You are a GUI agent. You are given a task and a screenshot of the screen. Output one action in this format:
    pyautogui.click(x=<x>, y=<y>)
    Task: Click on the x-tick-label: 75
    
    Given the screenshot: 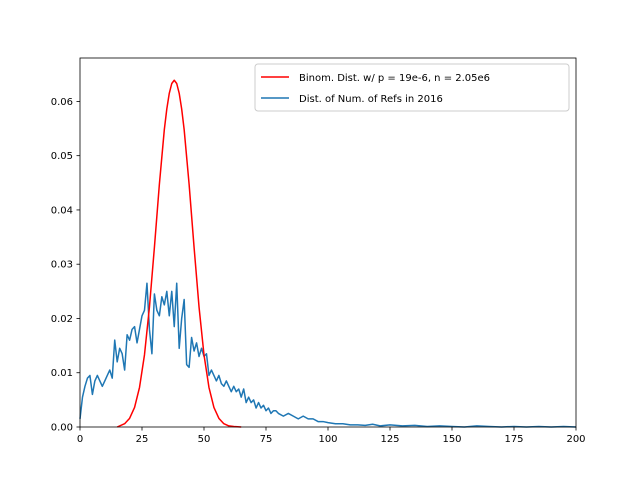 What is the action you would take?
    pyautogui.click(x=266, y=439)
    